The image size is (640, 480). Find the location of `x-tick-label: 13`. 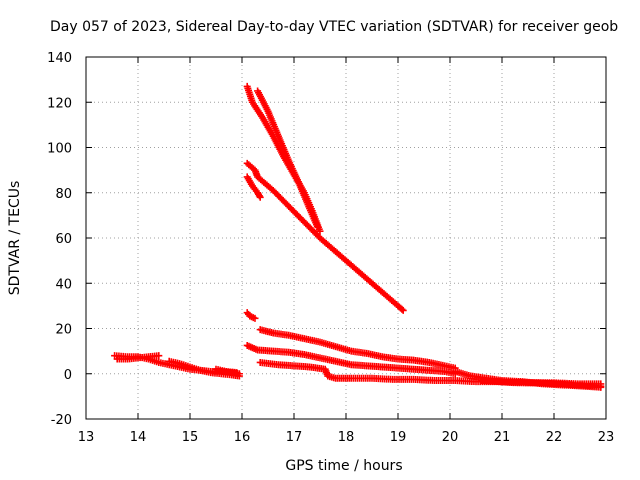

x-tick-label: 13 is located at coordinates (86, 437).